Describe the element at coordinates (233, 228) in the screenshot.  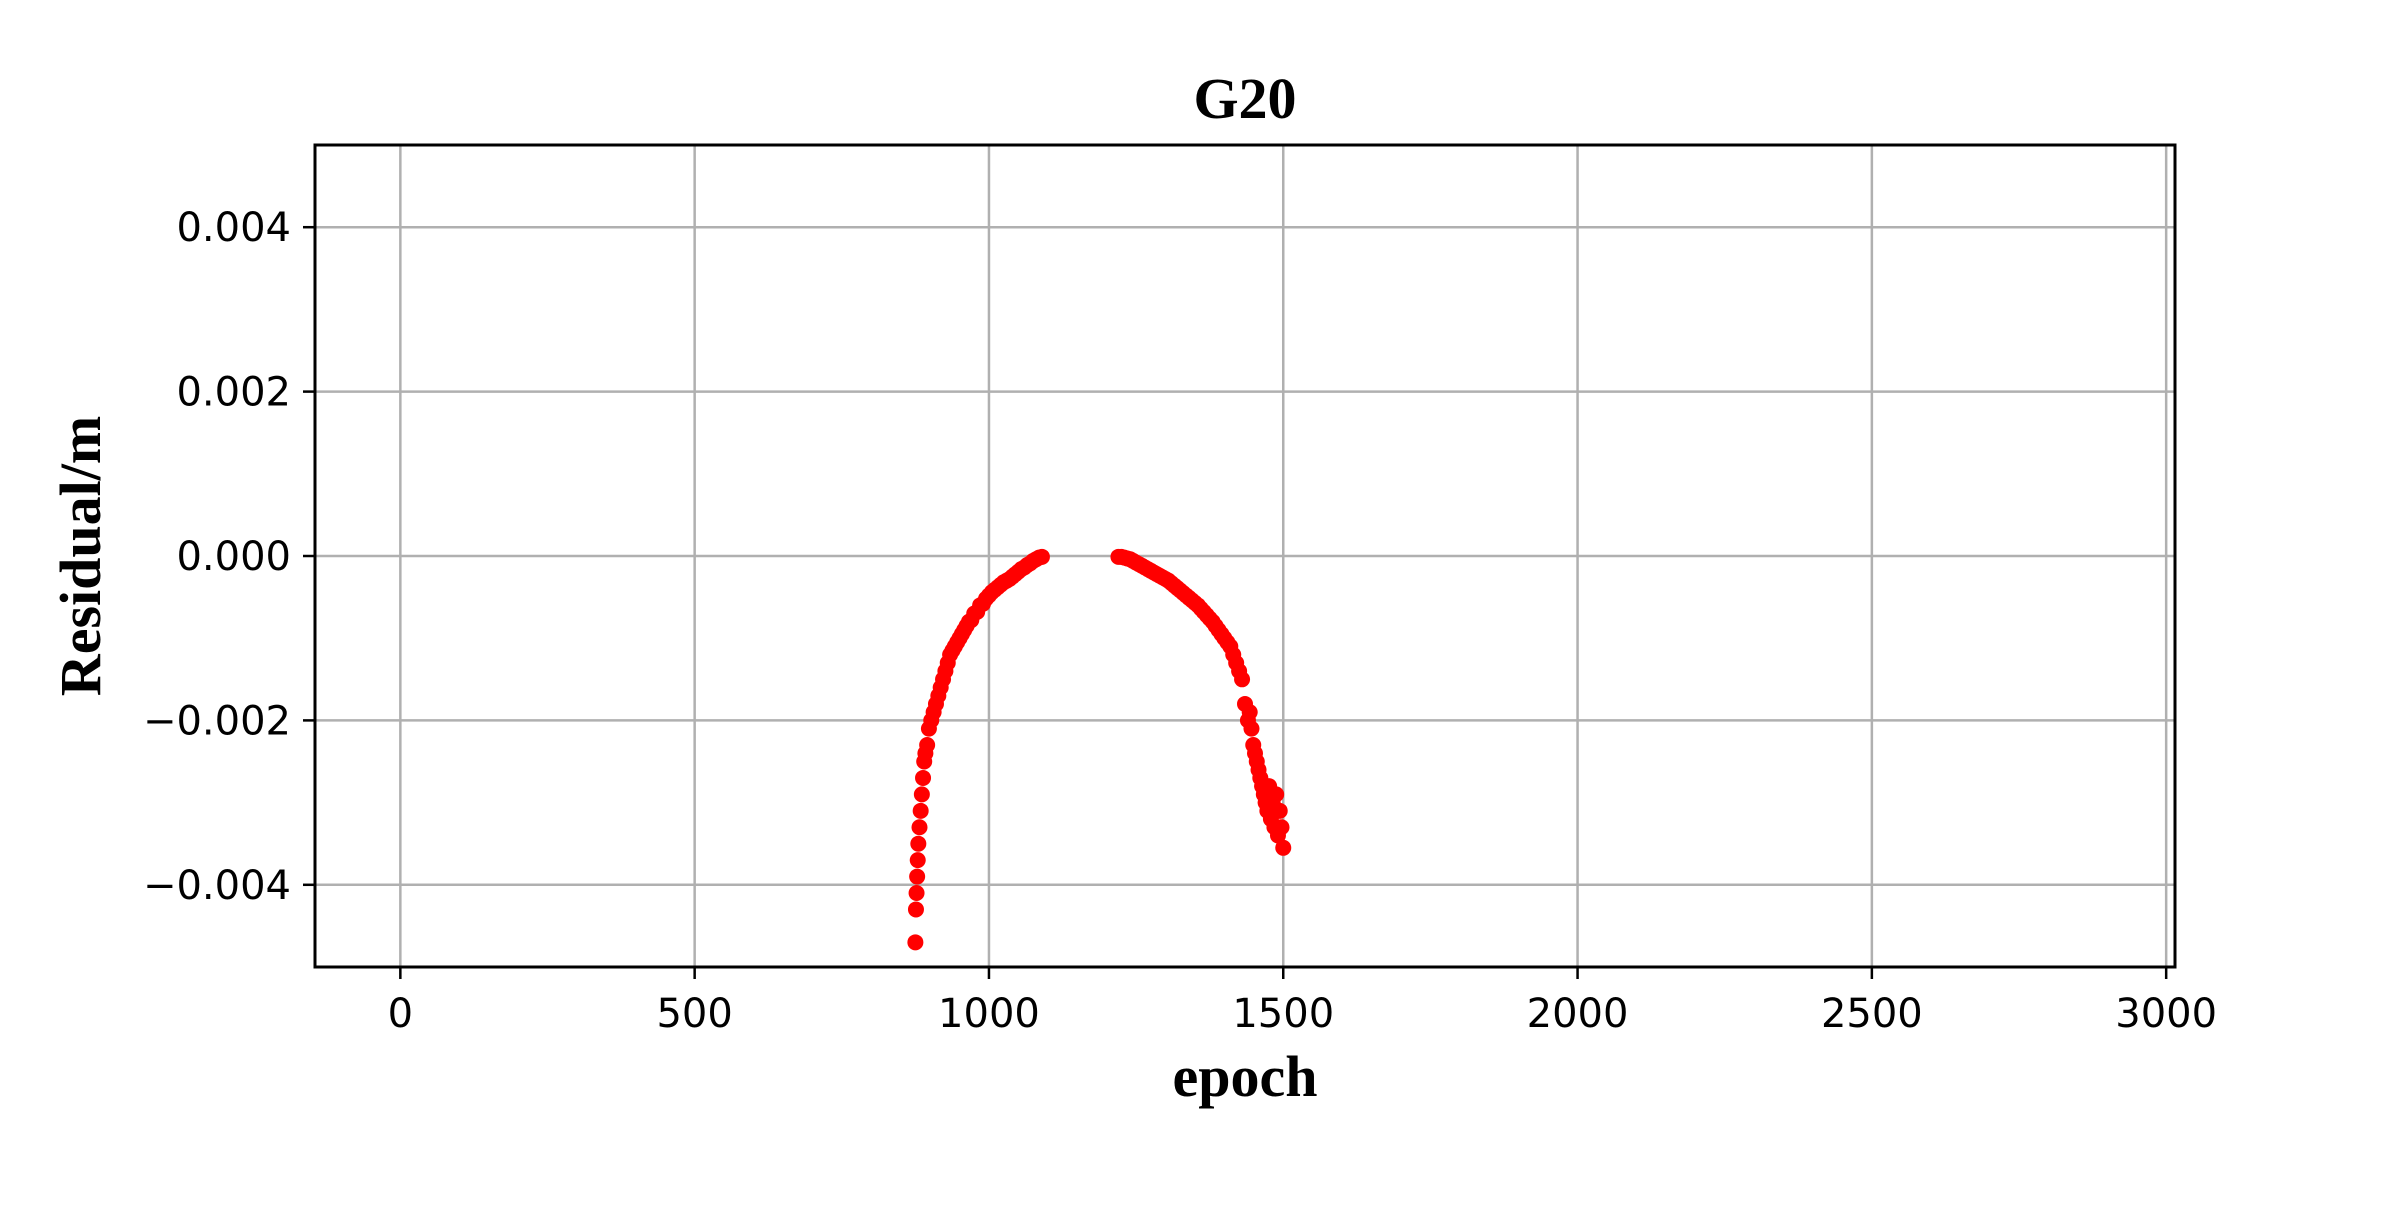
I see `y-tick-label: 0.004` at that location.